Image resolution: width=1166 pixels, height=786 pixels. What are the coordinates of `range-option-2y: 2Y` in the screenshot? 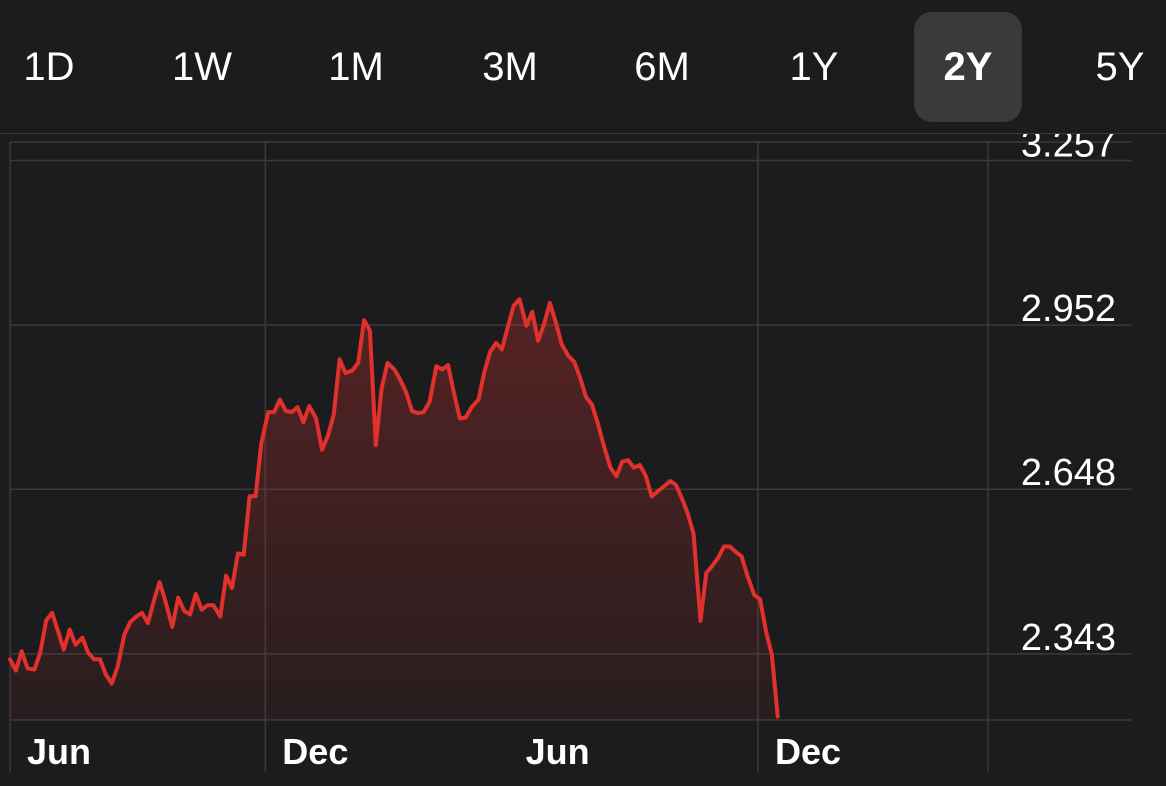 It's located at (968, 67).